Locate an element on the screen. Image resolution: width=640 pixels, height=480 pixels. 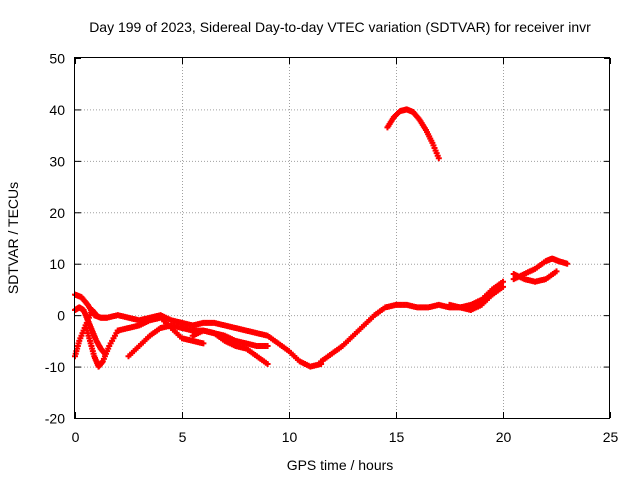
x-tick-label-3: 15 is located at coordinates (397, 437).